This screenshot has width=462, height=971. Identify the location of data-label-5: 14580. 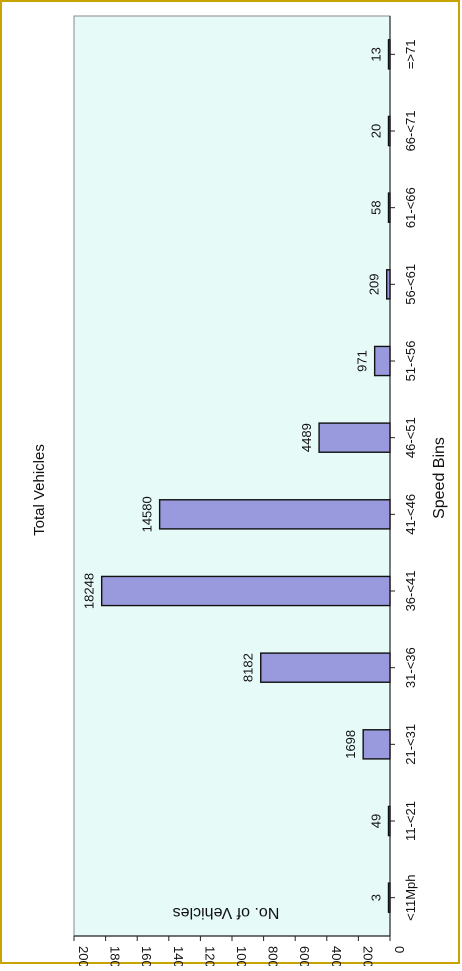
(147, 514).